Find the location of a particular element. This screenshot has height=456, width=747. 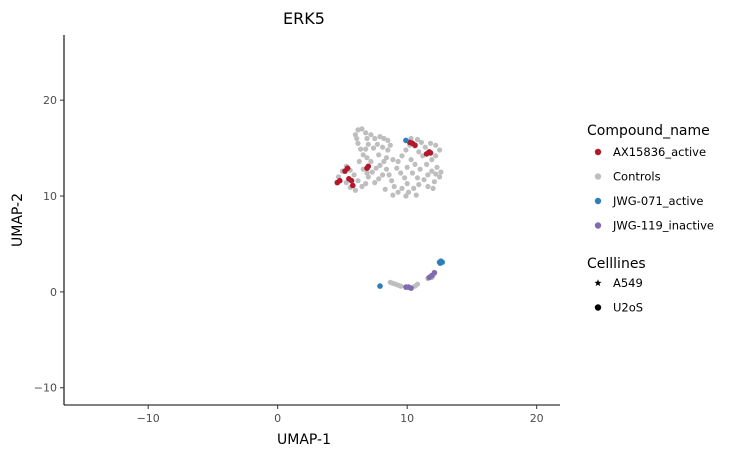

x-tick-label: 0 is located at coordinates (277, 418).